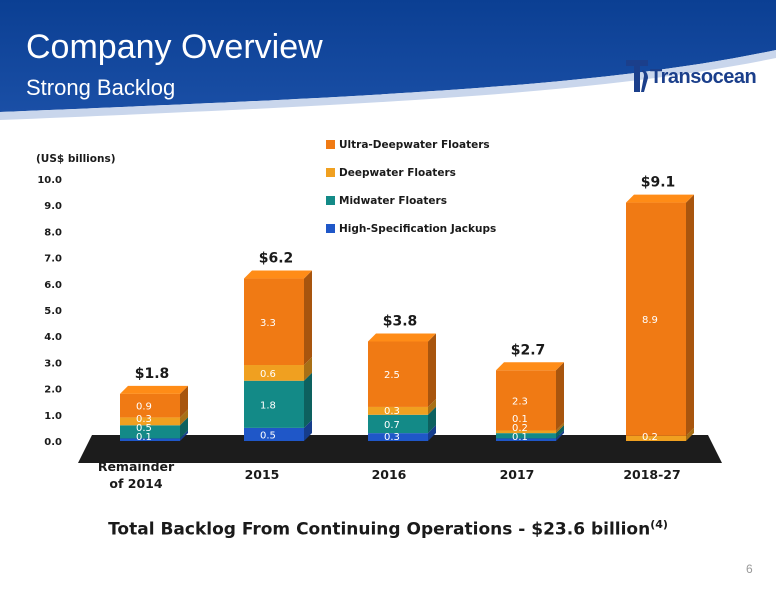  Describe the element at coordinates (53, 363) in the screenshot. I see `y-tick-label: 3.0` at that location.